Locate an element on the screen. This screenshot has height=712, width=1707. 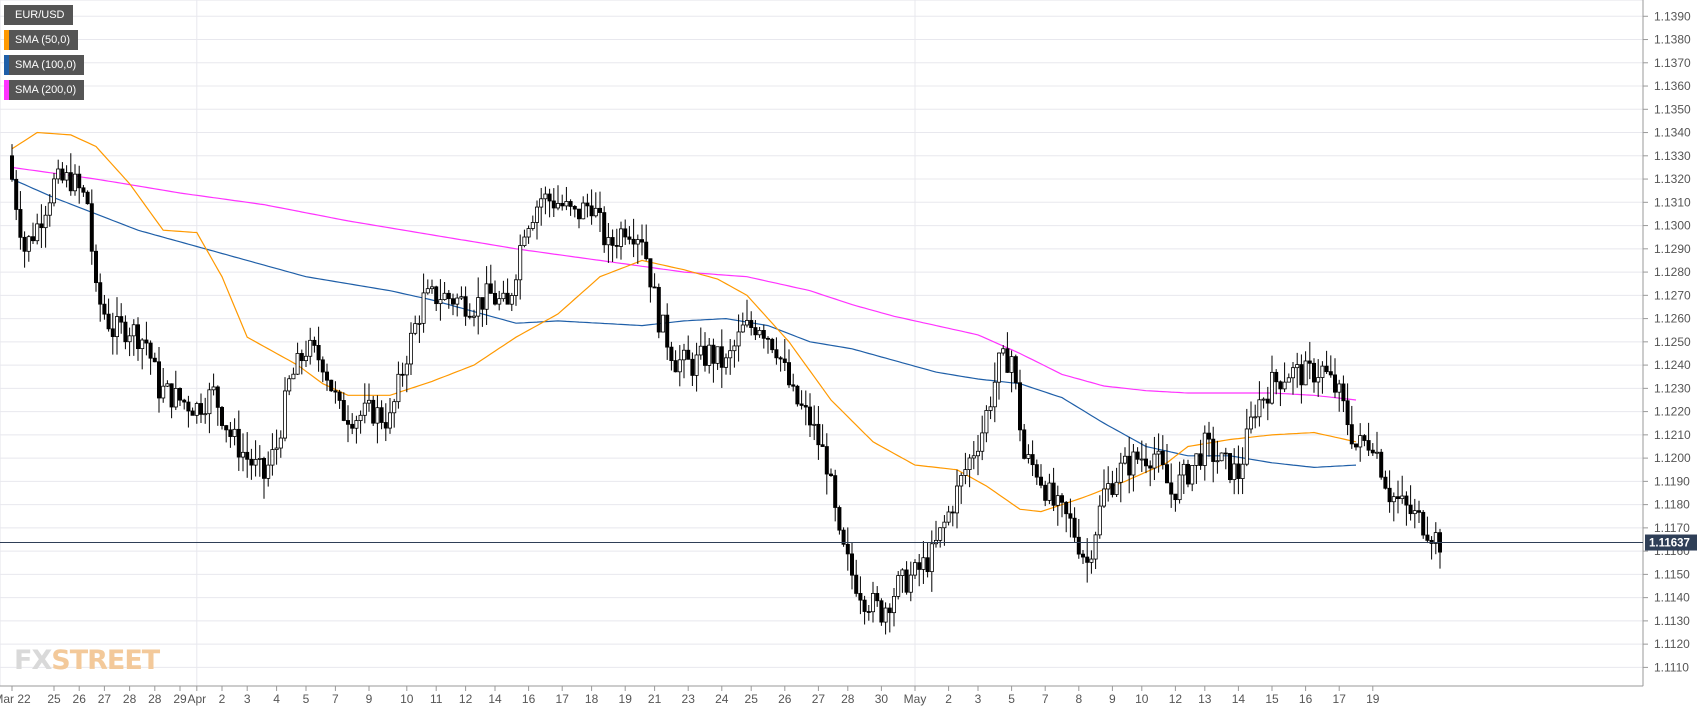
x-tick-label: 10 is located at coordinates (407, 699).